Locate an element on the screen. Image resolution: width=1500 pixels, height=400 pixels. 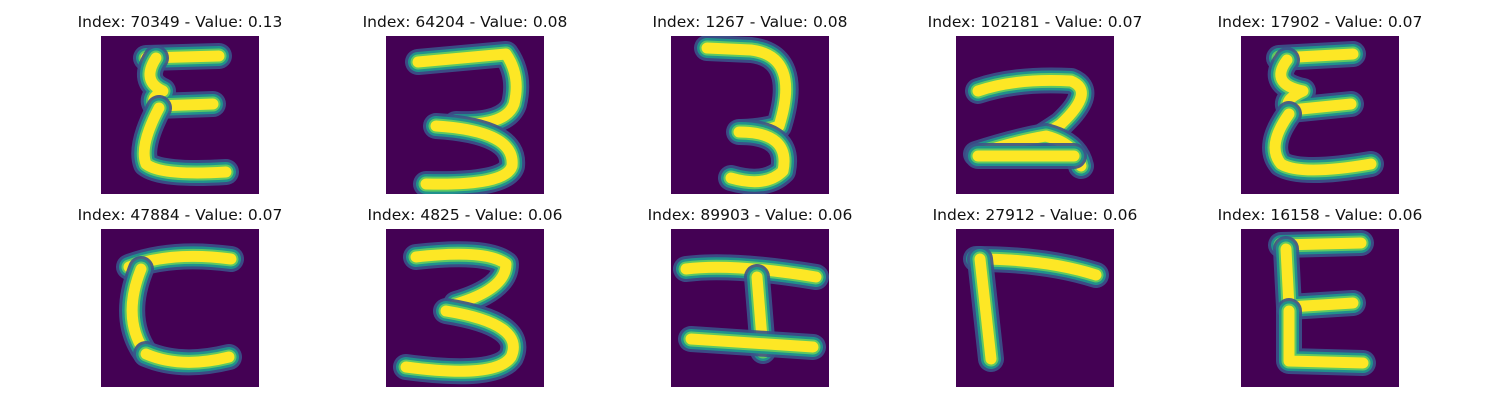
panel-title: Index: 64204 - Value: 0.08 is located at coordinates (465, 22).